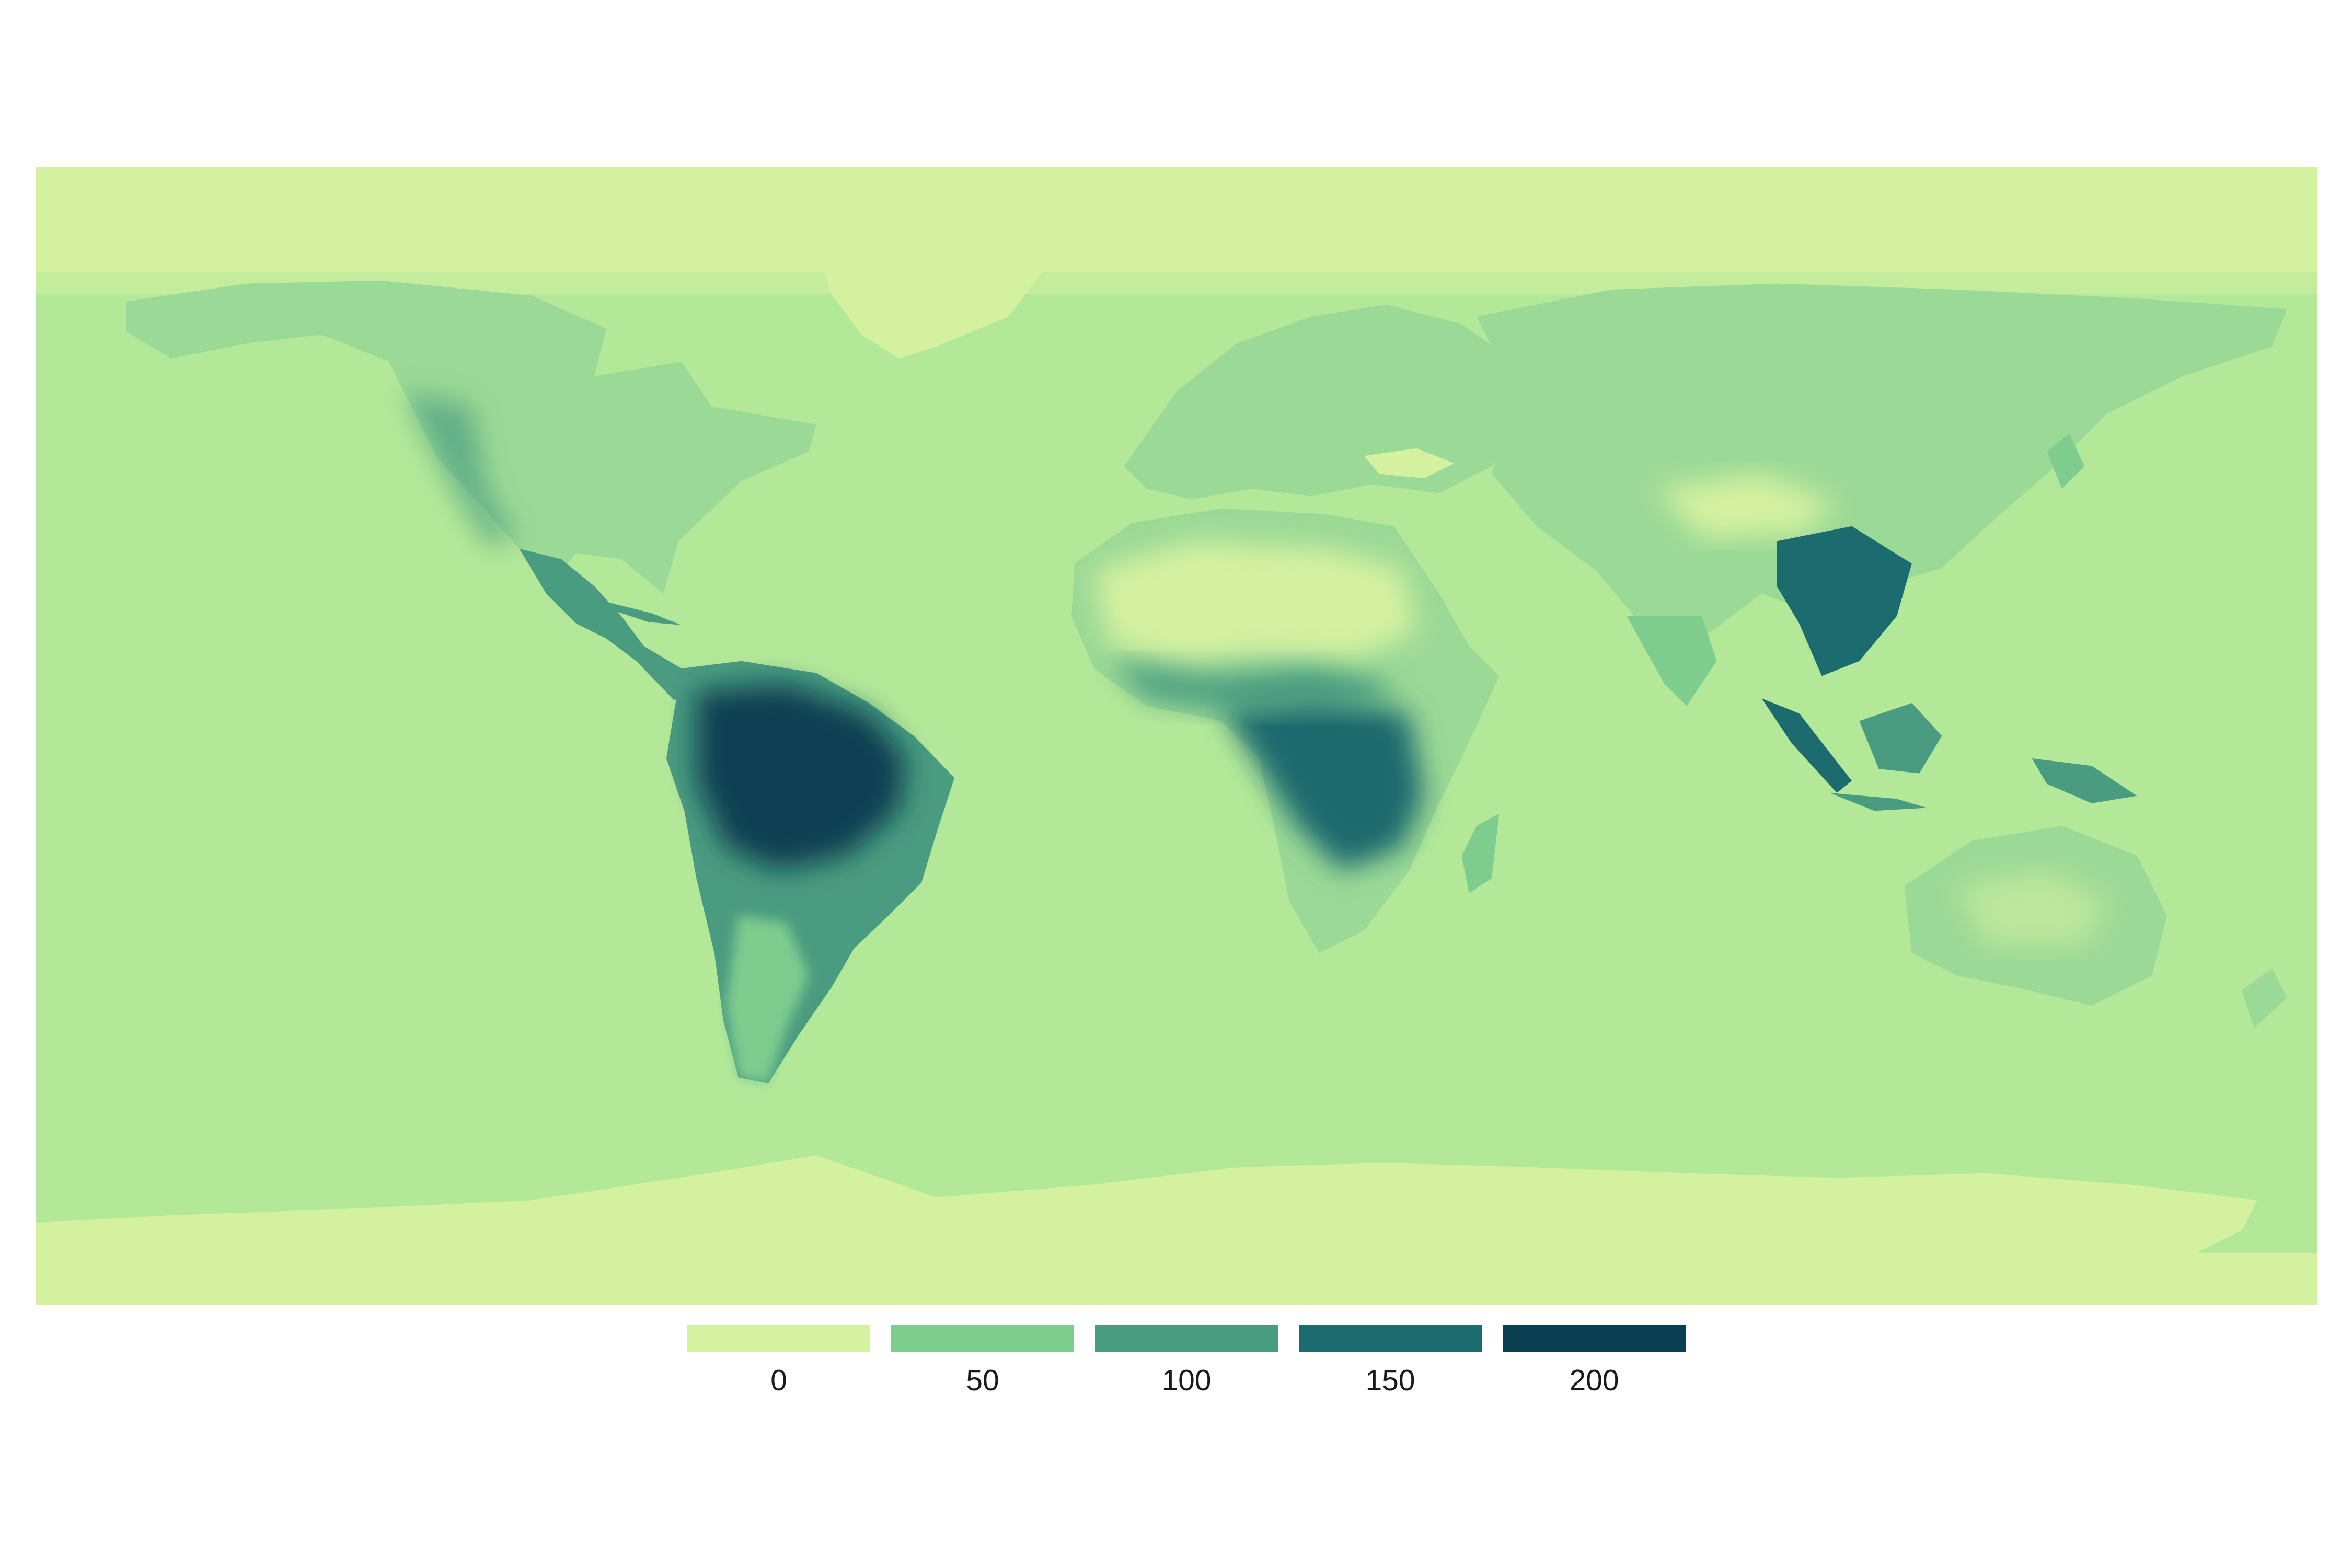 Image resolution: width=2352 pixels, height=1568 pixels. I want to click on sumatra, so click(1806, 745).